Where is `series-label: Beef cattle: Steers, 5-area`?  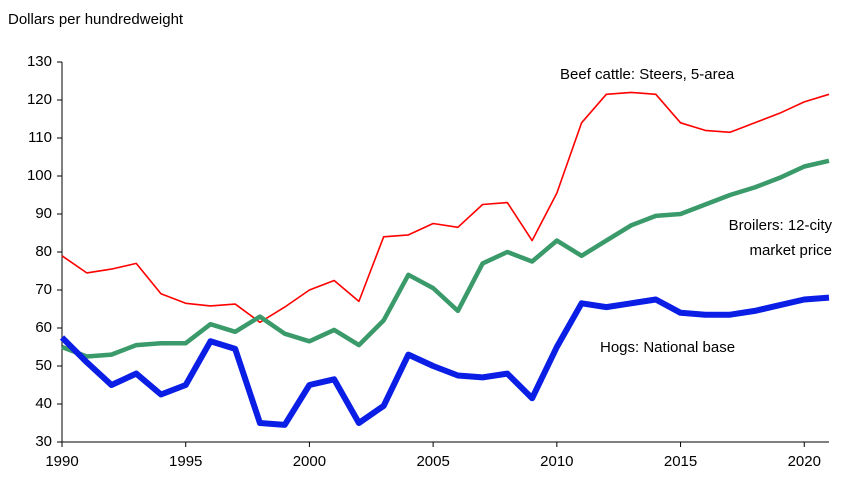
series-label: Beef cattle: Steers, 5-area is located at coordinates (647, 74).